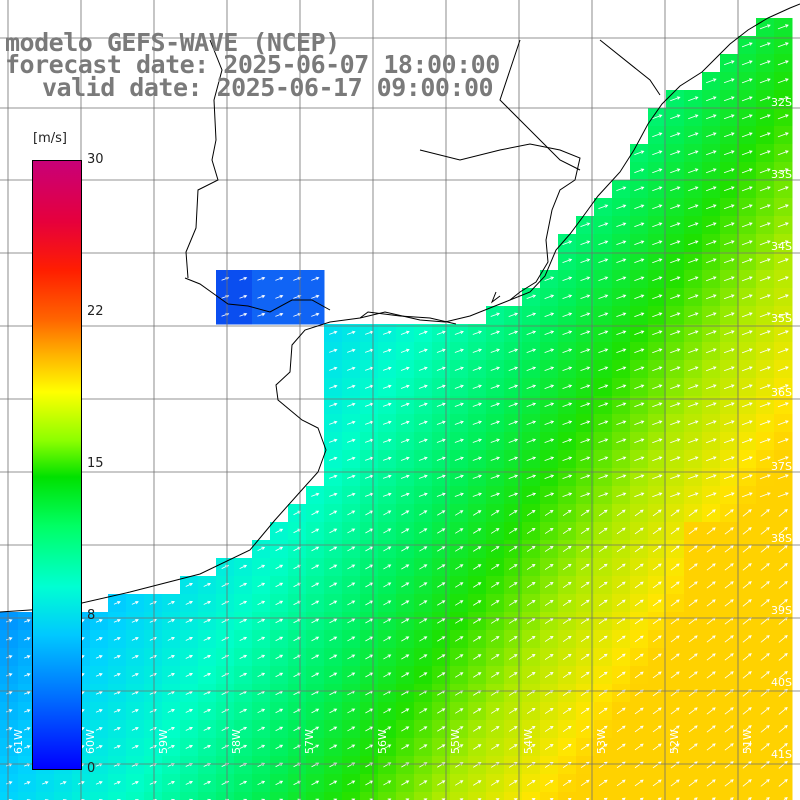 The width and height of the screenshot is (800, 800). I want to click on lon-label: 57W, so click(309, 741).